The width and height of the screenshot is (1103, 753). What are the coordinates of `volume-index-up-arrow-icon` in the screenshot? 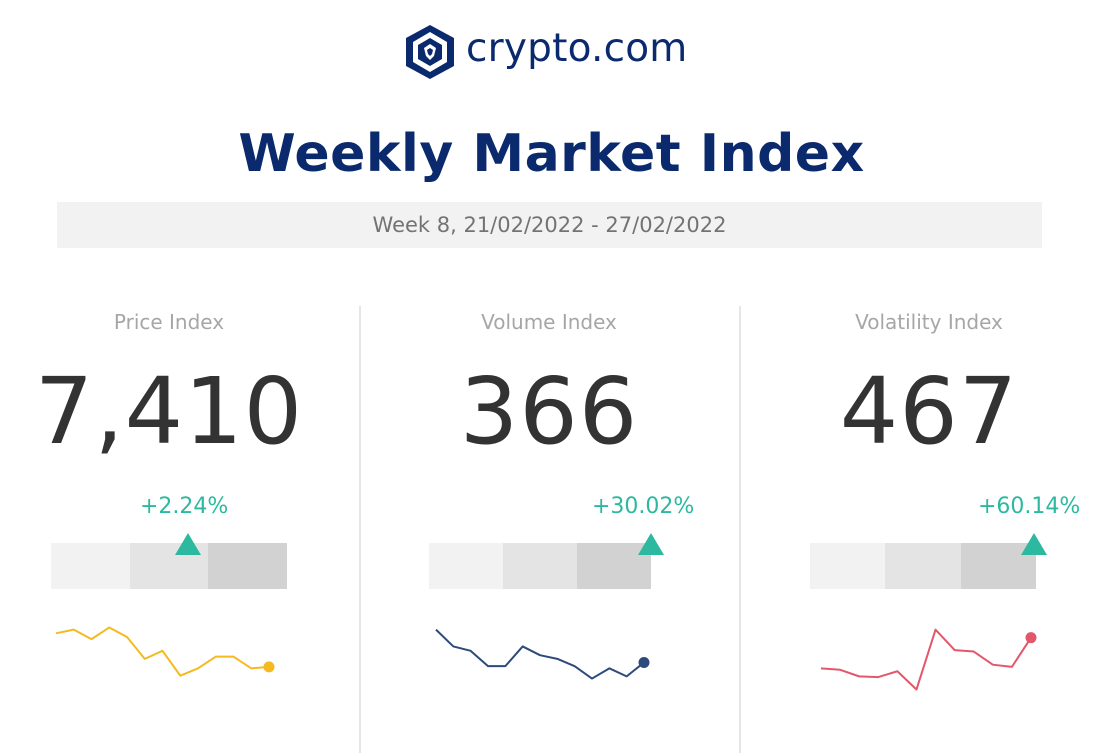 It's located at (651, 544).